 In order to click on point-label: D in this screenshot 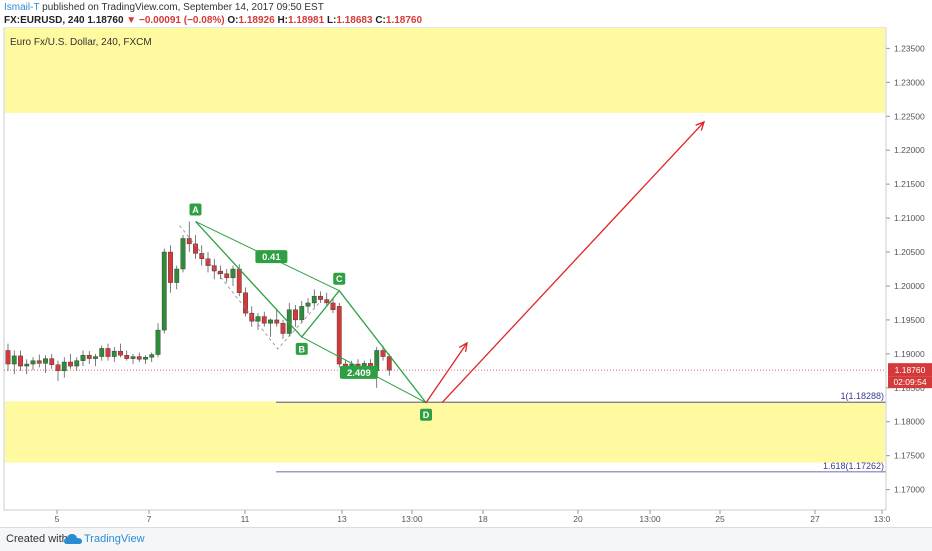, I will do `click(426, 415)`.